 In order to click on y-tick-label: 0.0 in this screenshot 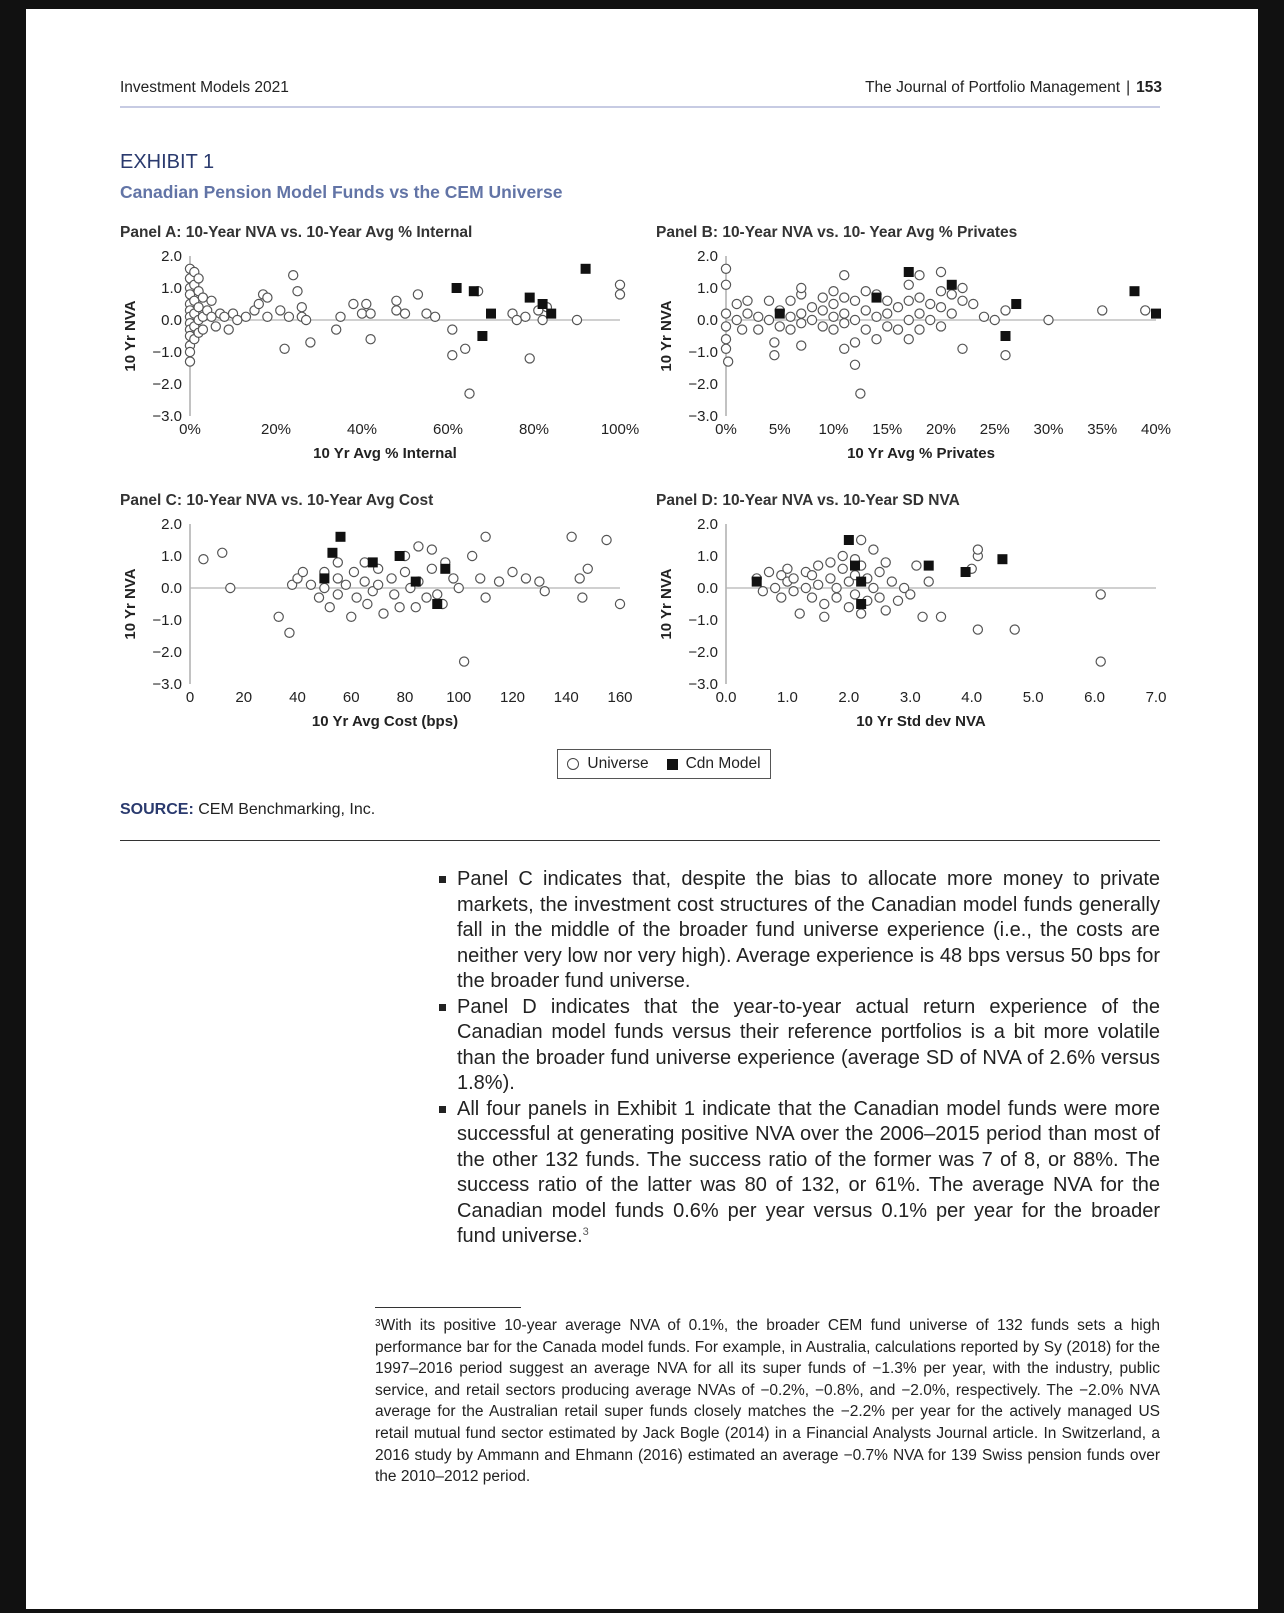, I will do `click(171, 320)`.